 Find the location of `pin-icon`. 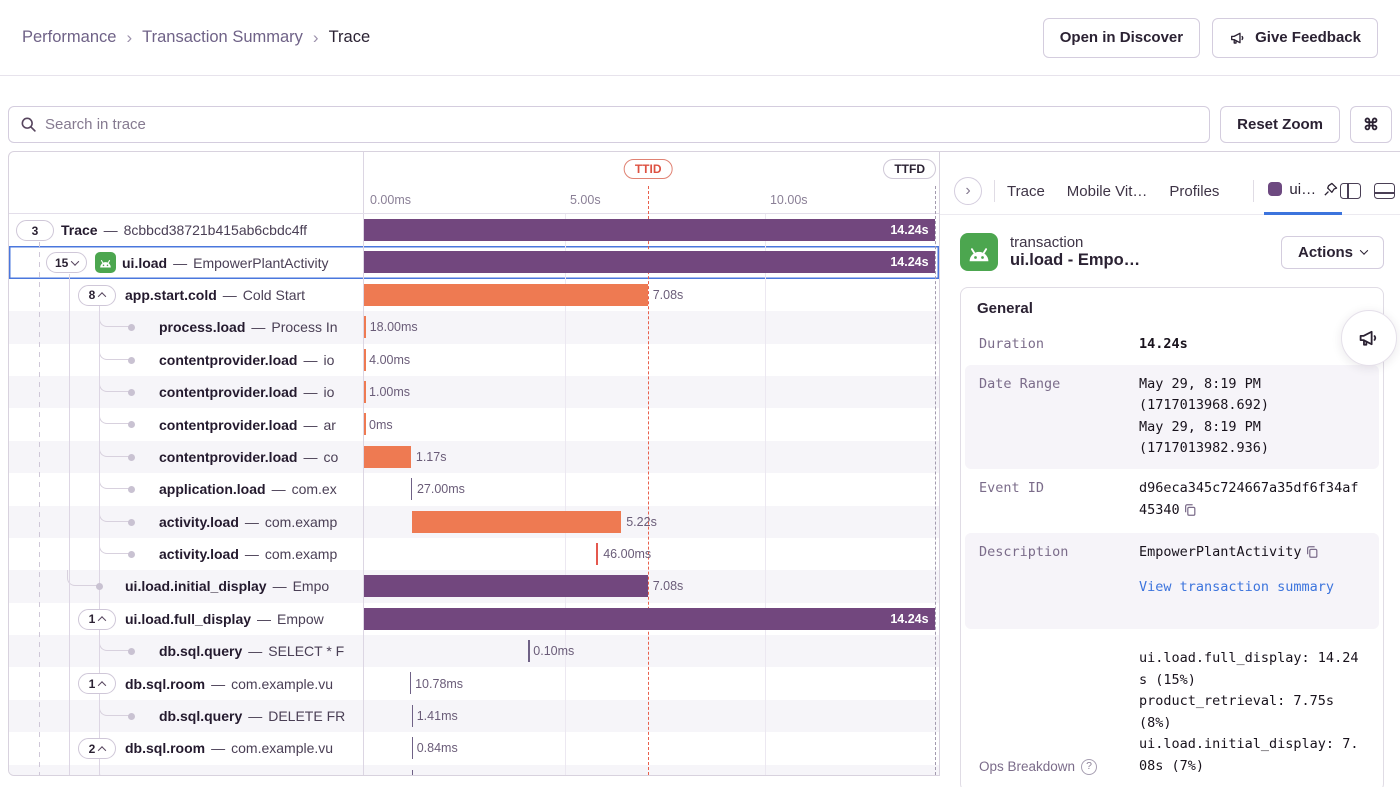

pin-icon is located at coordinates (1330, 189).